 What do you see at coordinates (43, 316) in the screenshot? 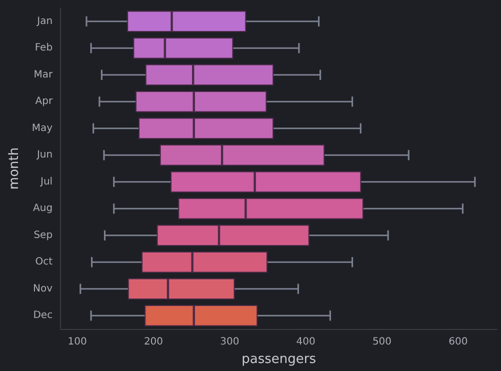
I see `y-tick-label: Dec` at bounding box center [43, 316].